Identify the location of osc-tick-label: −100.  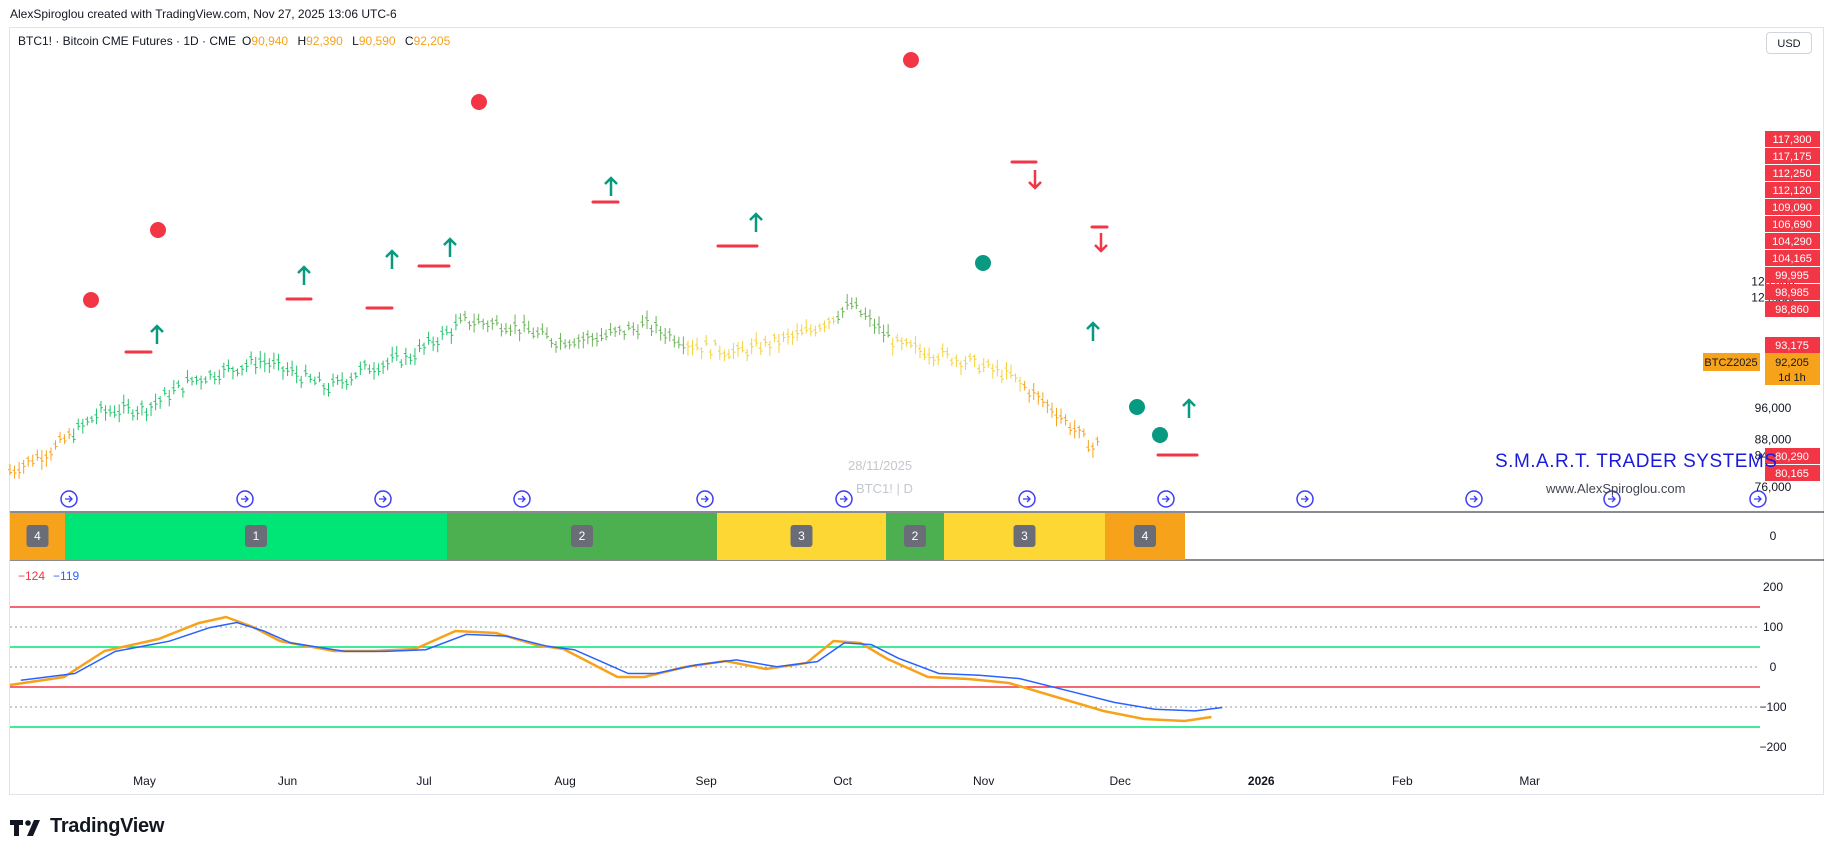
(1772, 707).